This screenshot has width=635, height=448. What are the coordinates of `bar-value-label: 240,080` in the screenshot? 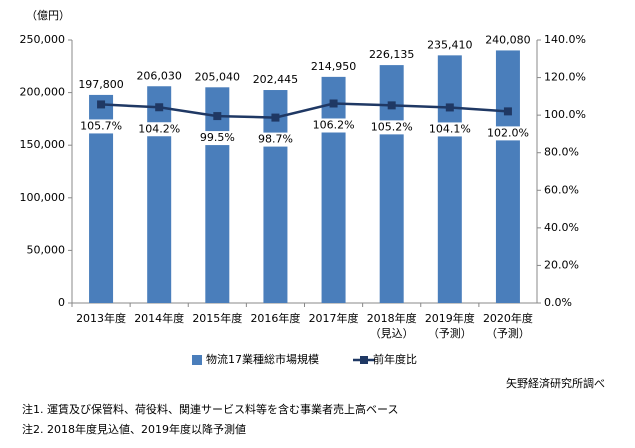 It's located at (508, 39).